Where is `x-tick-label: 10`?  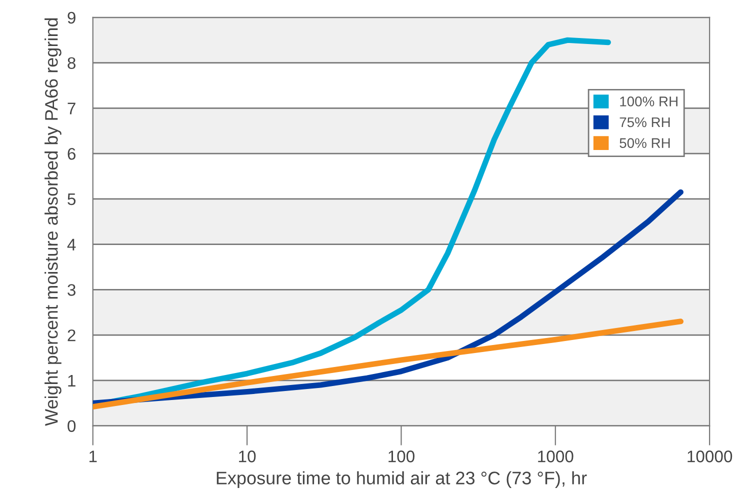
x-tick-label: 10 is located at coordinates (247, 456).